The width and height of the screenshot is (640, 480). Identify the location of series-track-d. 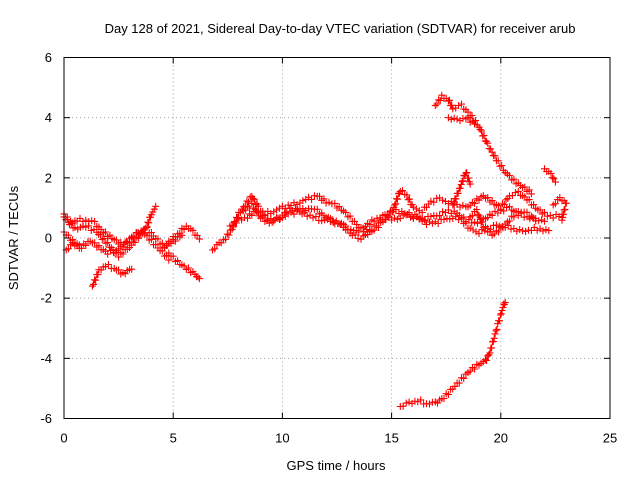
(72, 246).